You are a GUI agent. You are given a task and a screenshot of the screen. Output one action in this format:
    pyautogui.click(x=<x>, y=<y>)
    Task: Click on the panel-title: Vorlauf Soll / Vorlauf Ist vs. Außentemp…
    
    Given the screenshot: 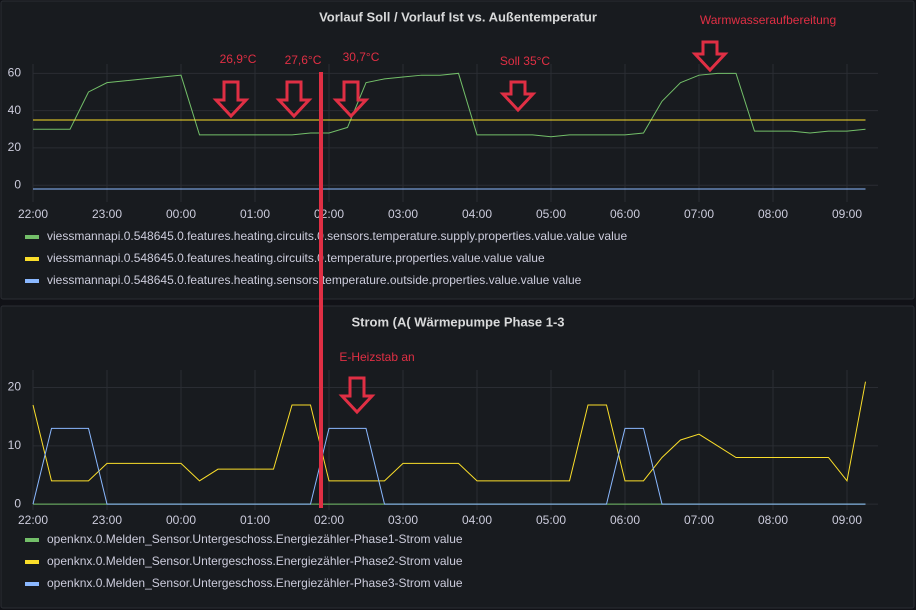 What is the action you would take?
    pyautogui.click(x=458, y=16)
    